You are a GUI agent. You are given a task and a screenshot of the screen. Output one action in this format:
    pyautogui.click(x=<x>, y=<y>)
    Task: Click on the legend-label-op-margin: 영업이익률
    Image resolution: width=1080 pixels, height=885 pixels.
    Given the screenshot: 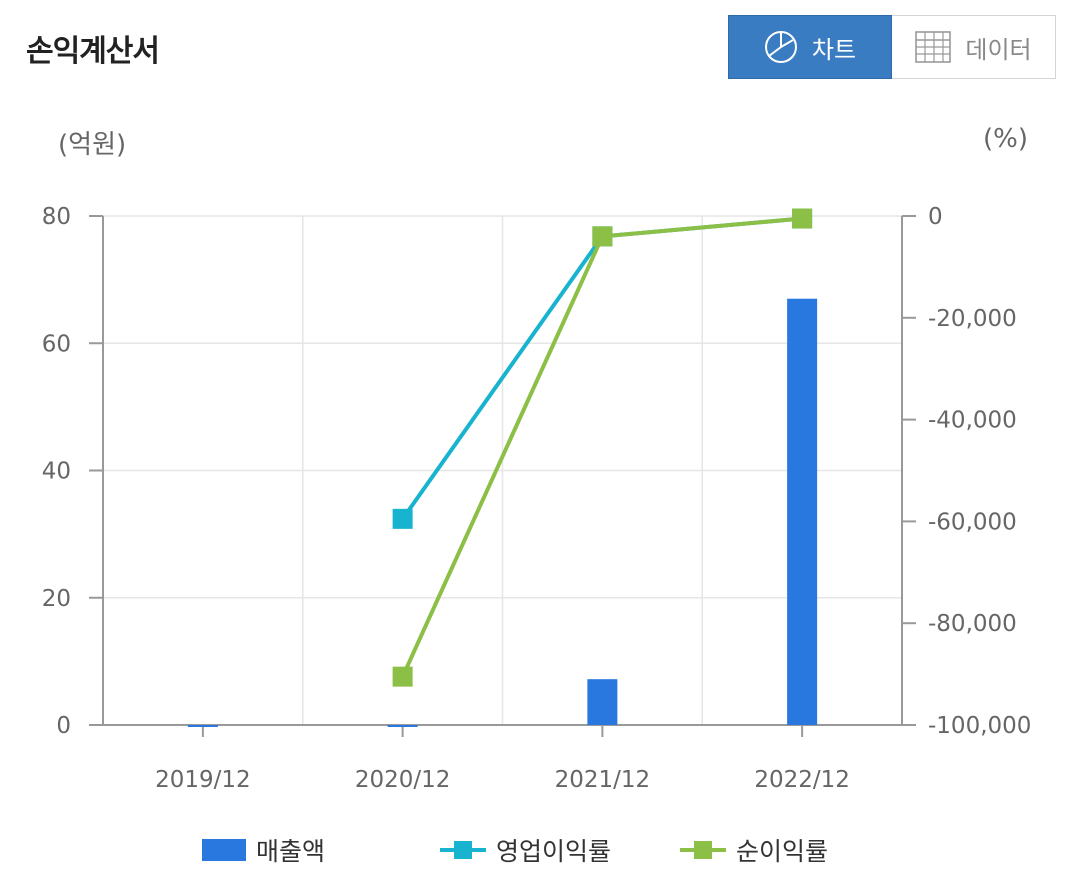 What is the action you would take?
    pyautogui.click(x=554, y=851)
    